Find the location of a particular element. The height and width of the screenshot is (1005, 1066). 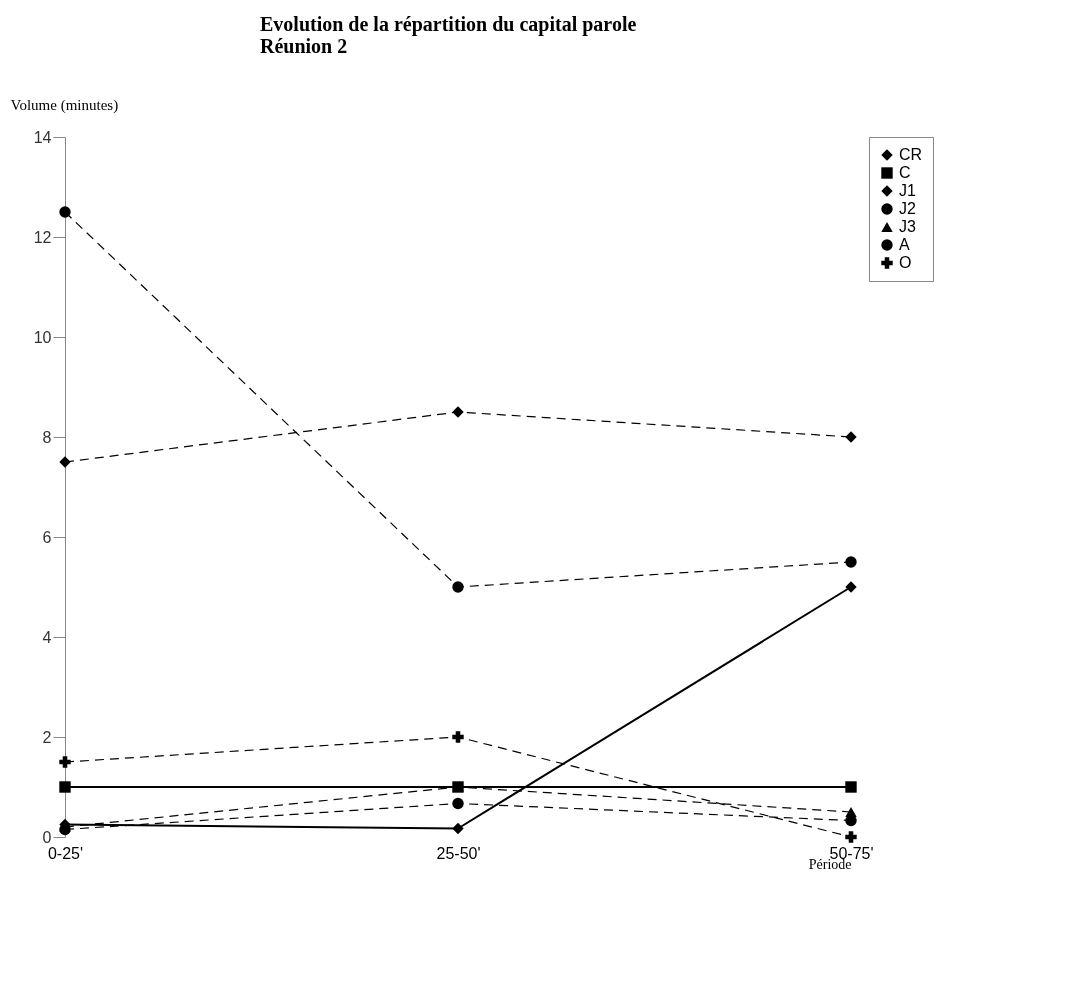

y-tick-label: 10 is located at coordinates (42, 337).